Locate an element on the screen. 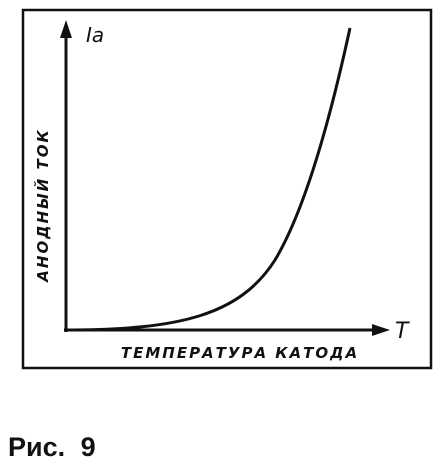 Image resolution: width=447 pixels, height=476 pixels. x-symbol: T is located at coordinates (402, 331).